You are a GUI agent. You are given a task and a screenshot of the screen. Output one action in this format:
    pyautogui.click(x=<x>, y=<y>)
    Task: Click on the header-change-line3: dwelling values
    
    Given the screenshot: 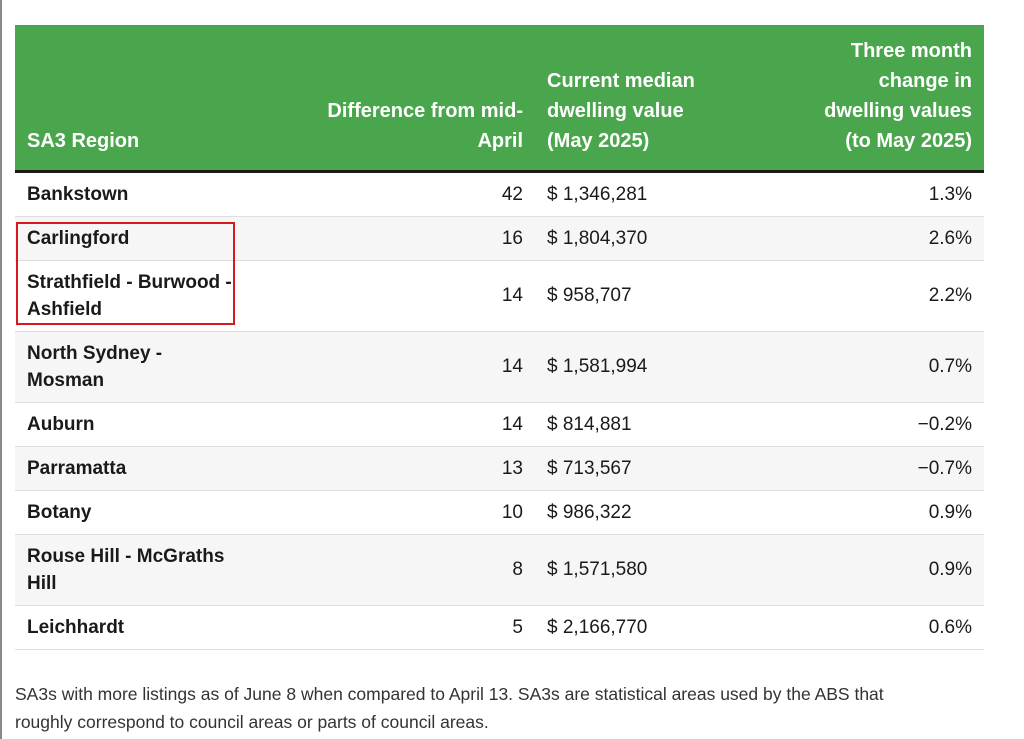 What is the action you would take?
    pyautogui.click(x=898, y=110)
    